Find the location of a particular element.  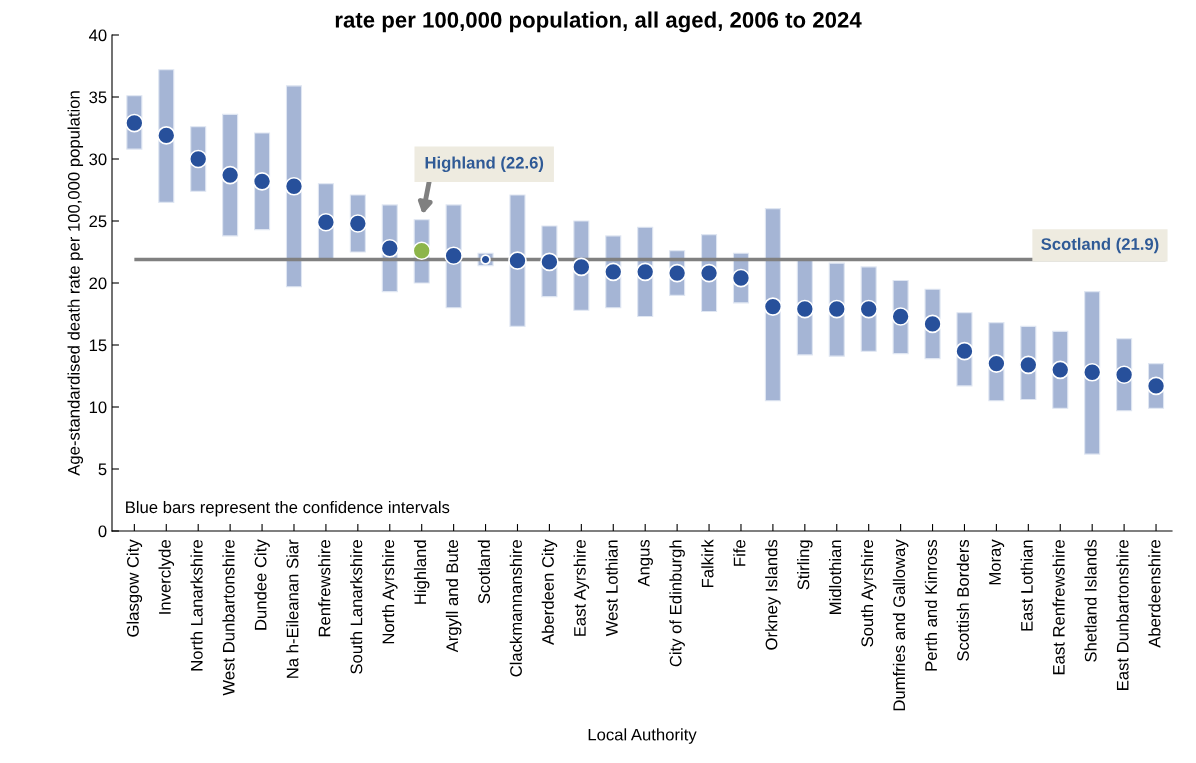

y-tick-label: 30 is located at coordinates (98, 159).